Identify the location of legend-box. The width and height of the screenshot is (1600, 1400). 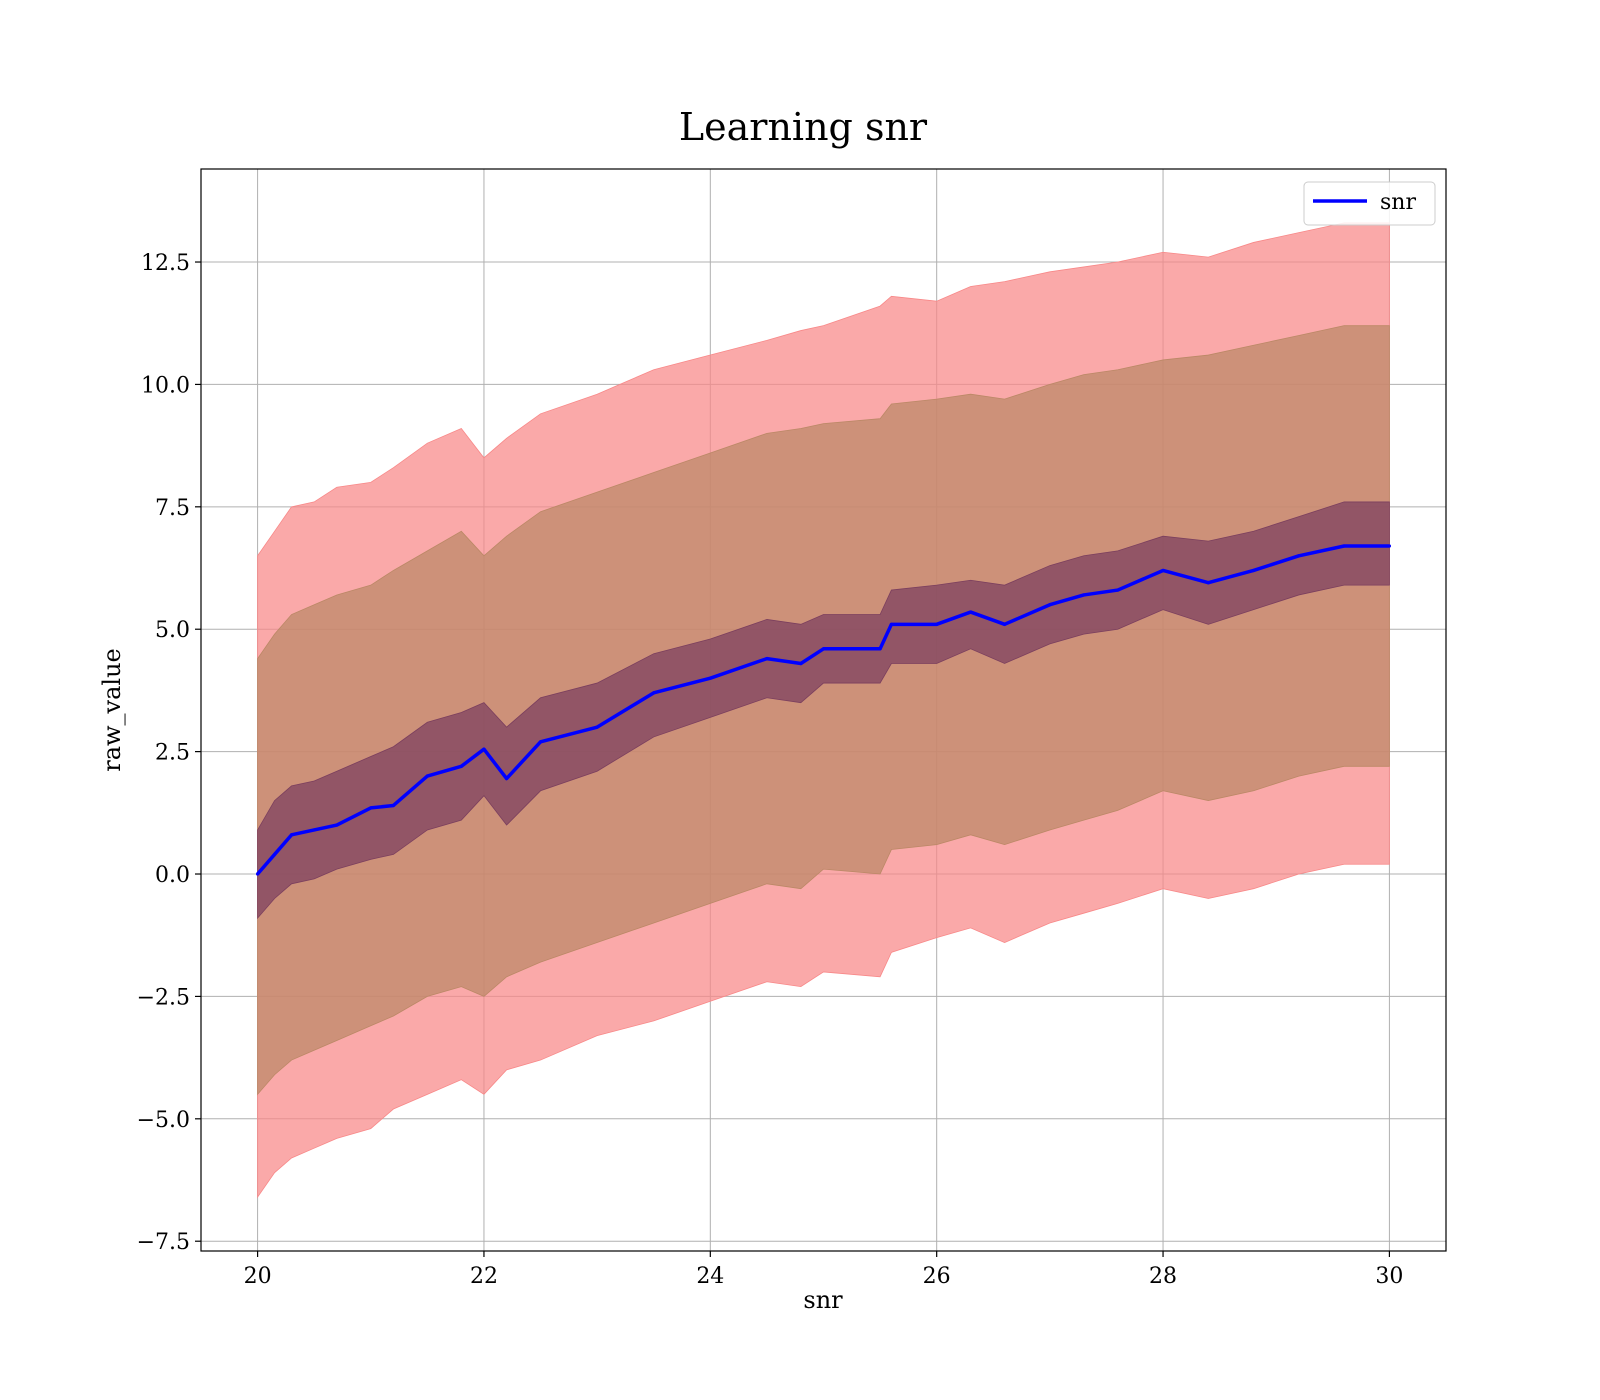
(1369, 203).